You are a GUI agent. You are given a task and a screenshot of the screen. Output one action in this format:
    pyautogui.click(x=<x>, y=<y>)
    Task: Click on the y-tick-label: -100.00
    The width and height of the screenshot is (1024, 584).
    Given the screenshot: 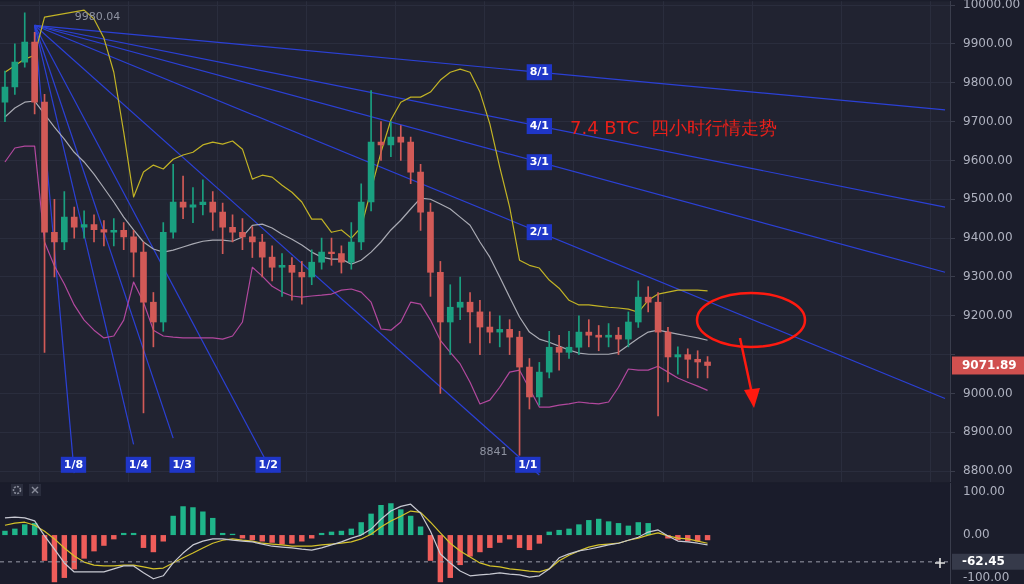 What is the action you would take?
    pyautogui.click(x=986, y=577)
    